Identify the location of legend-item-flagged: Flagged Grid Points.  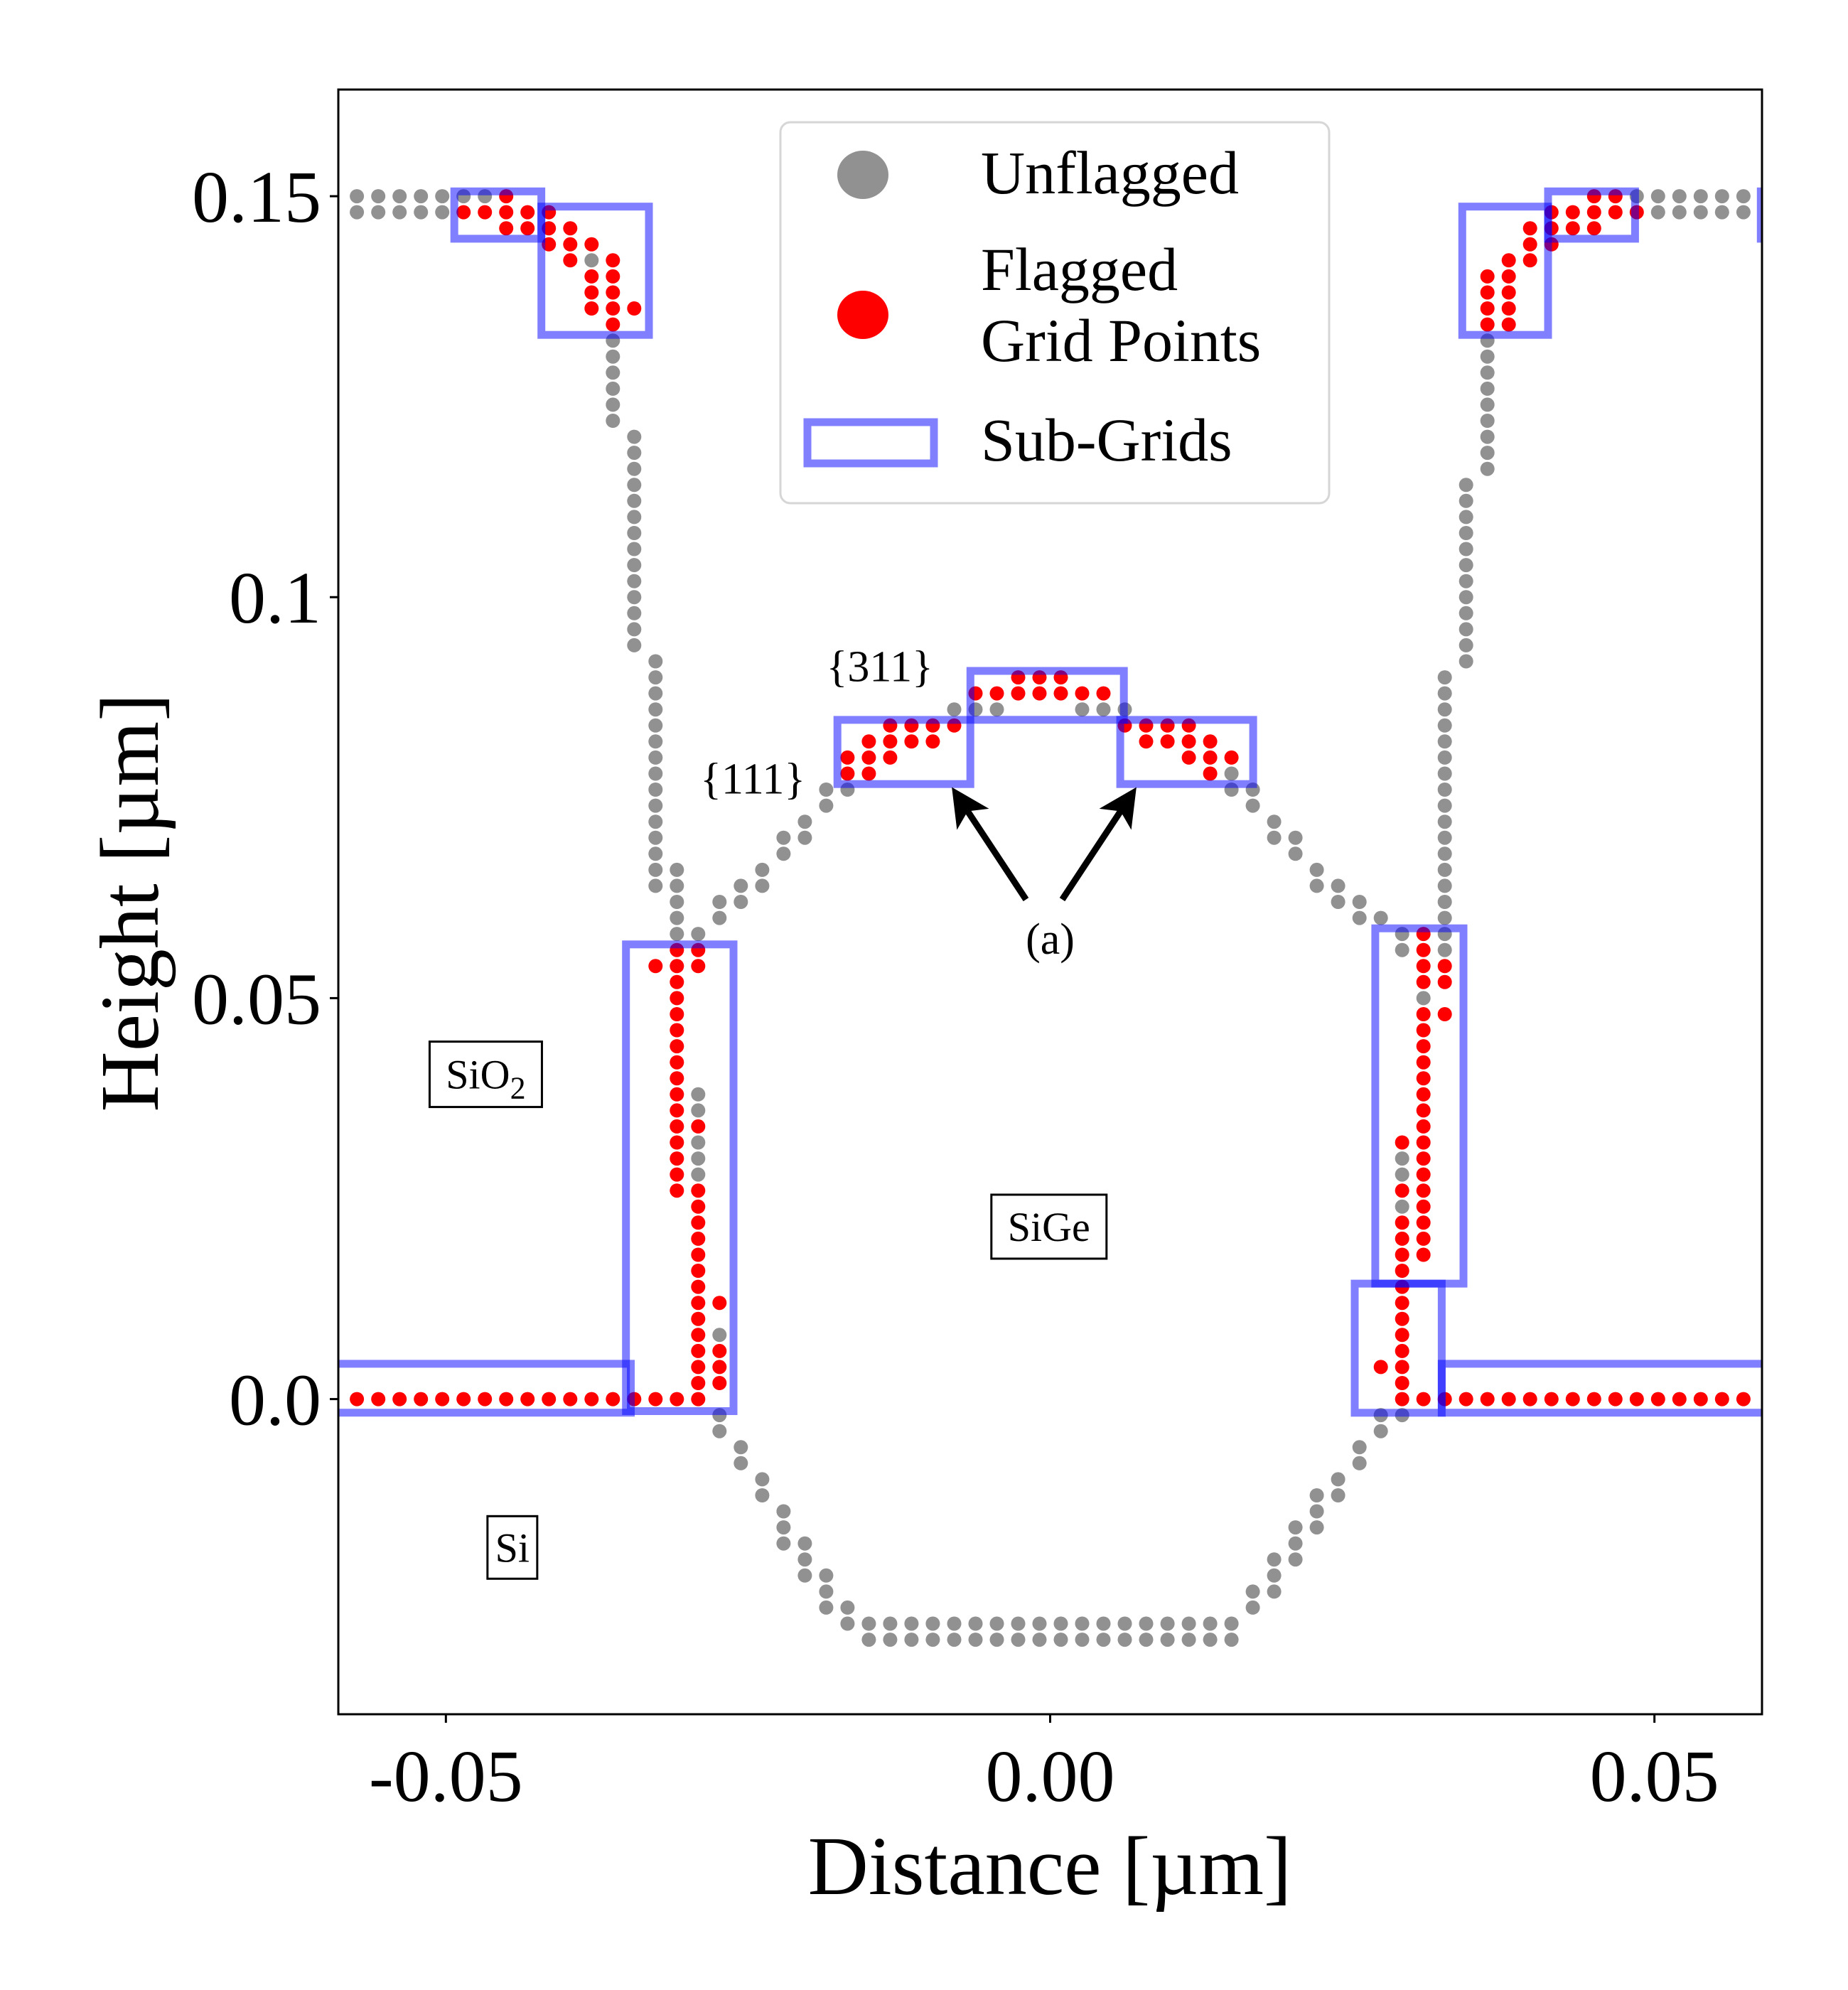
(1049, 305).